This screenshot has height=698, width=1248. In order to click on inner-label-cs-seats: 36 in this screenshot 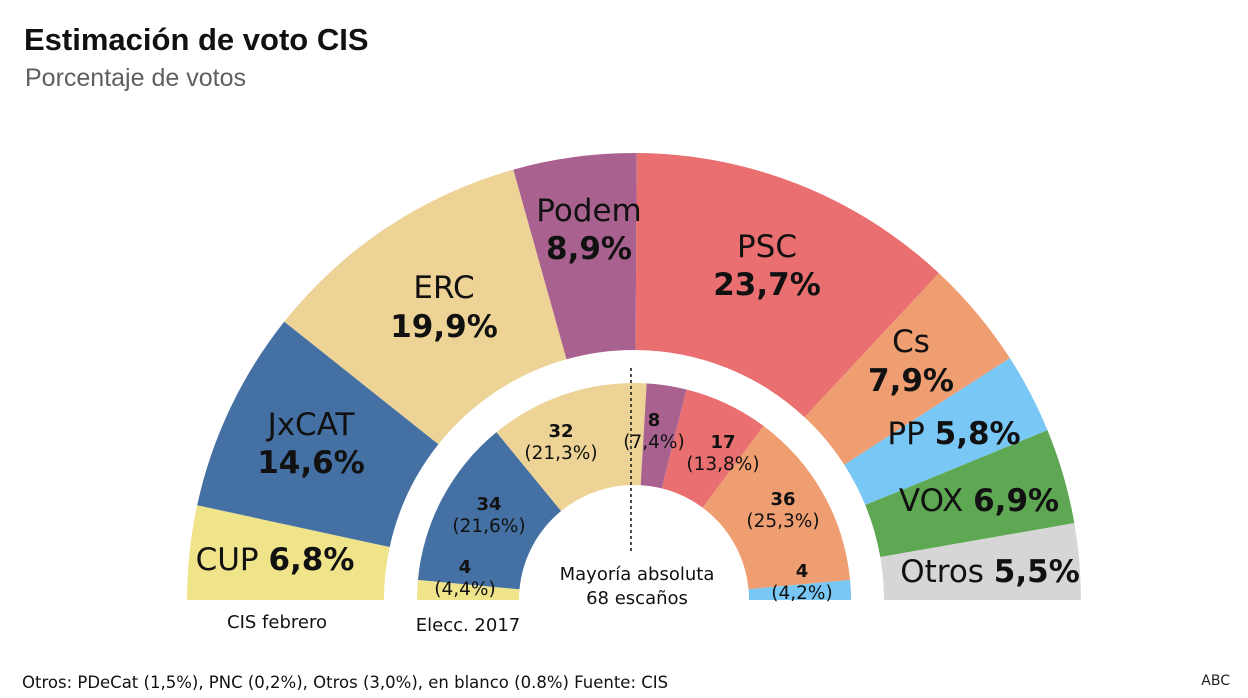, I will do `click(782, 499)`.